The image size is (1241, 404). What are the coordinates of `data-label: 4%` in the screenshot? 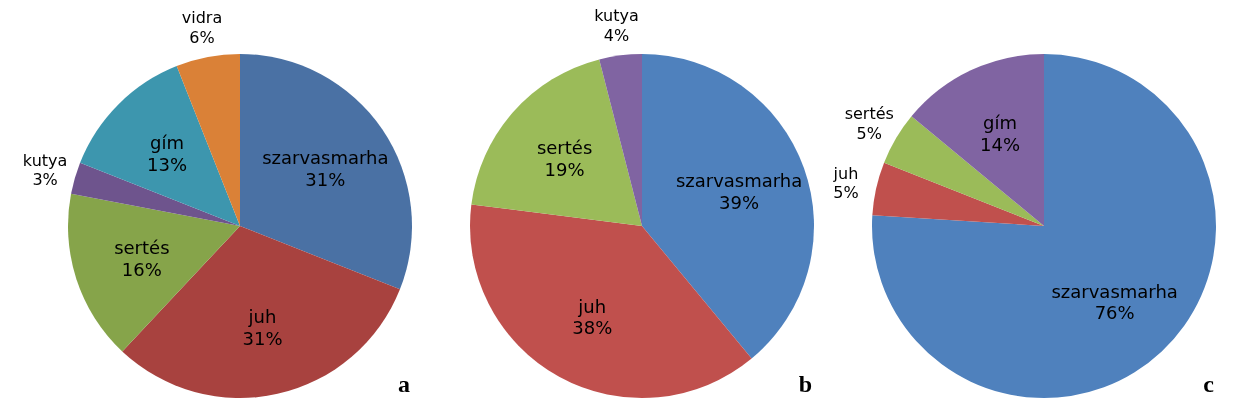 It's located at (616, 35).